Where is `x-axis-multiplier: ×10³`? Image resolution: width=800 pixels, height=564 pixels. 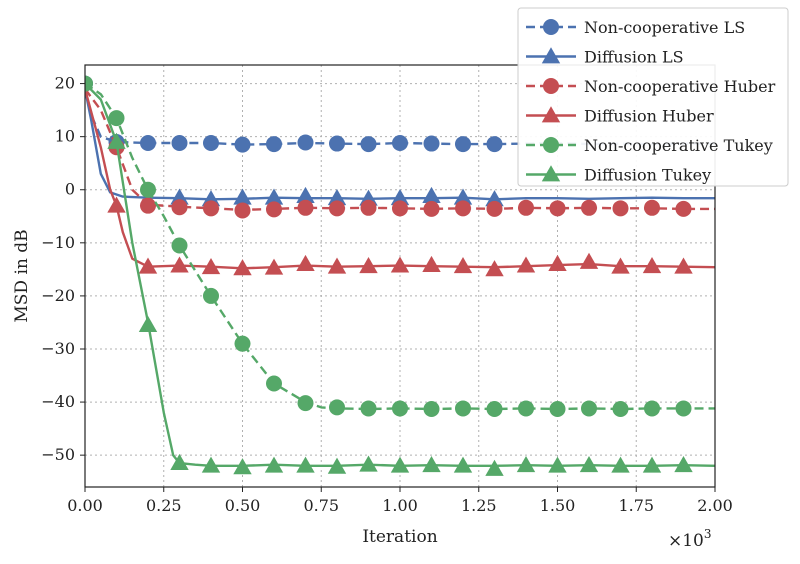
x-axis-multiplier: ×10³ is located at coordinates (690, 539).